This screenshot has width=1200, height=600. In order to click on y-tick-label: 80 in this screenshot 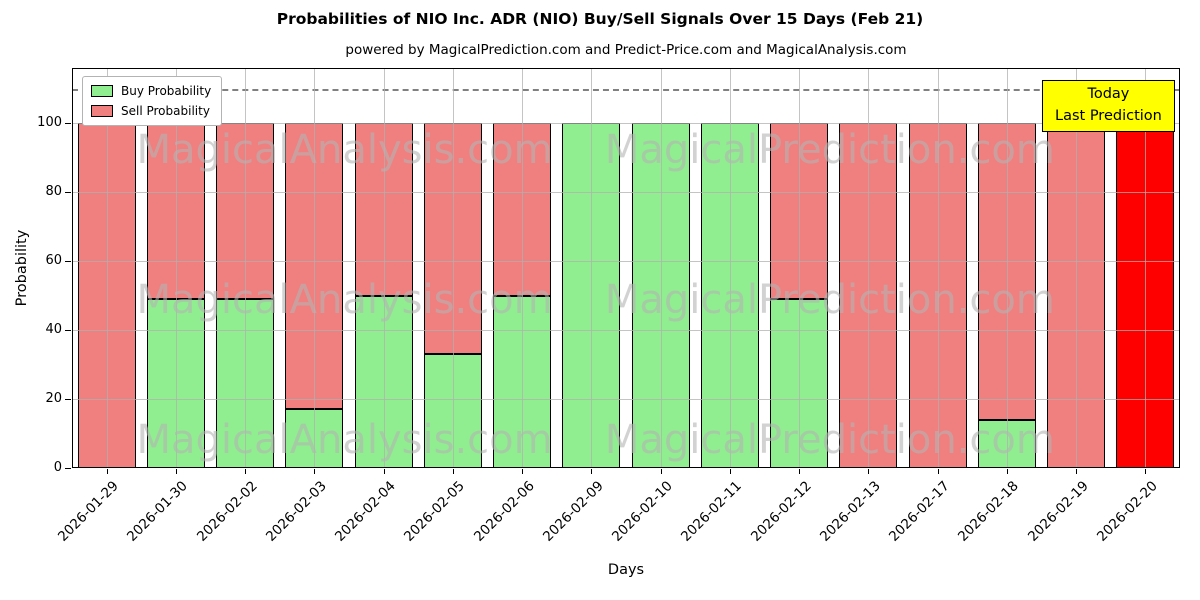, I will do `click(53, 192)`.